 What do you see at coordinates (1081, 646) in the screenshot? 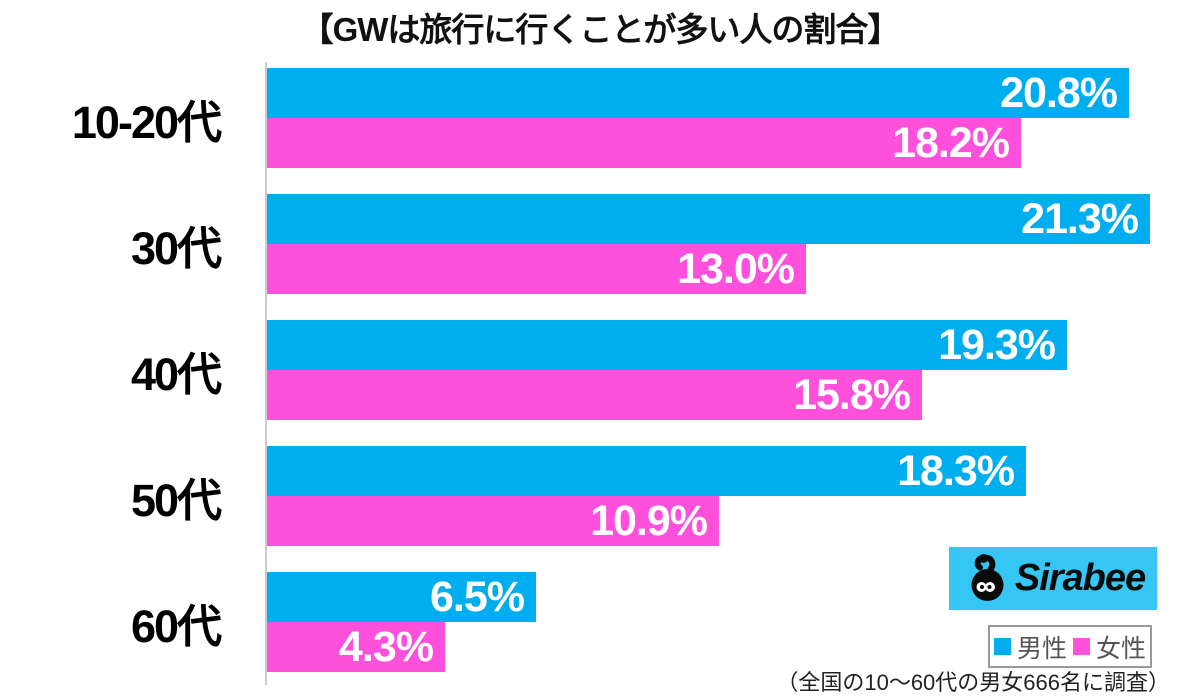
I see `legend-swatch-female` at bounding box center [1081, 646].